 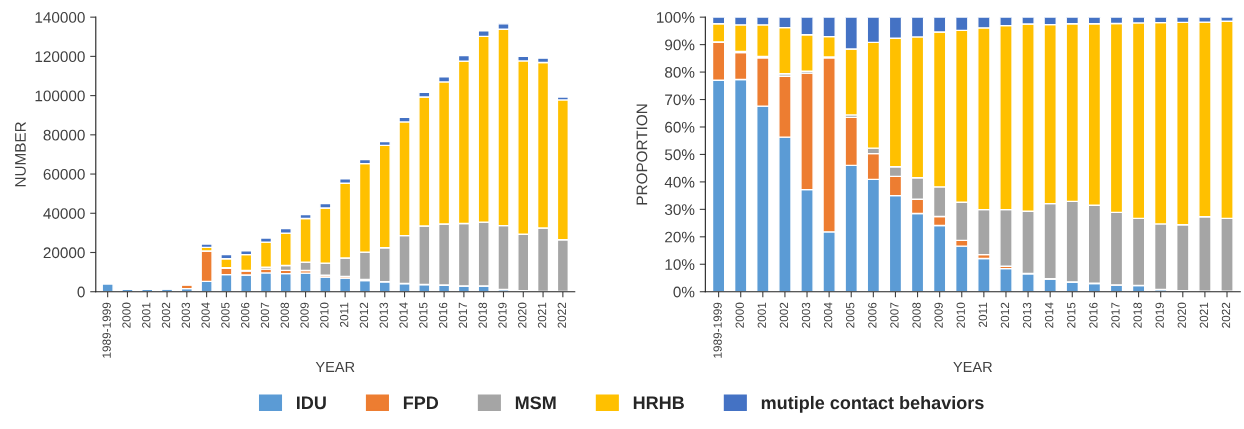 I want to click on y-tick-label: 60%, so click(x=680, y=127).